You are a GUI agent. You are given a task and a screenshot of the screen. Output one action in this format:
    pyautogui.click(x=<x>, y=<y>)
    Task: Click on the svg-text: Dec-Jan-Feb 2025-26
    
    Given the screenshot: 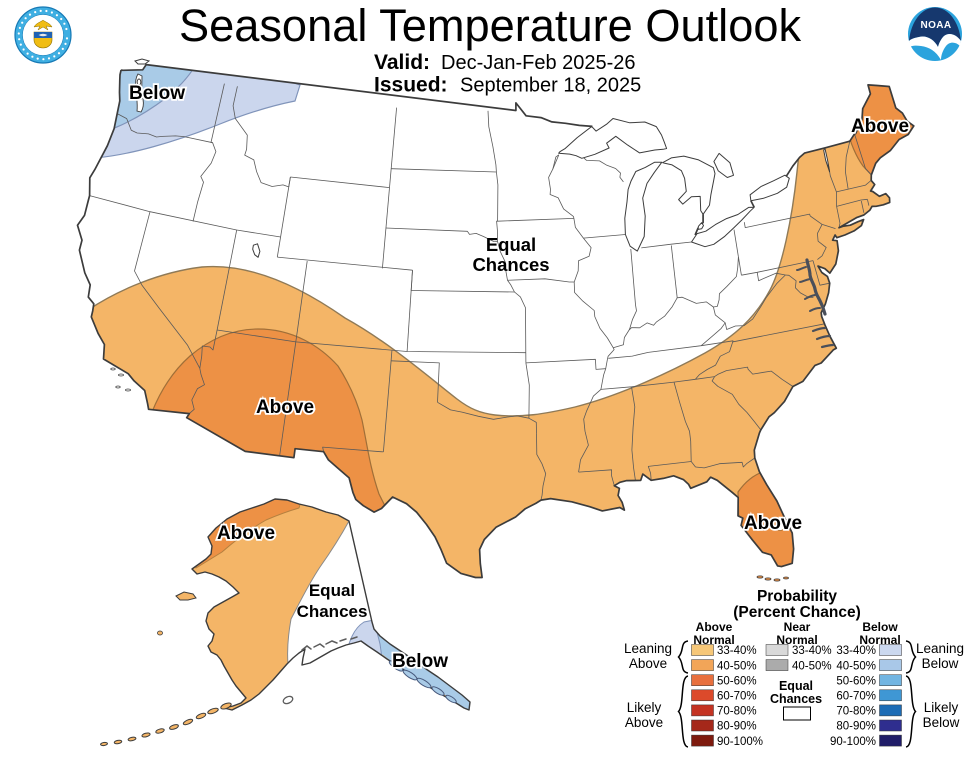 What is the action you would take?
    pyautogui.click(x=538, y=63)
    